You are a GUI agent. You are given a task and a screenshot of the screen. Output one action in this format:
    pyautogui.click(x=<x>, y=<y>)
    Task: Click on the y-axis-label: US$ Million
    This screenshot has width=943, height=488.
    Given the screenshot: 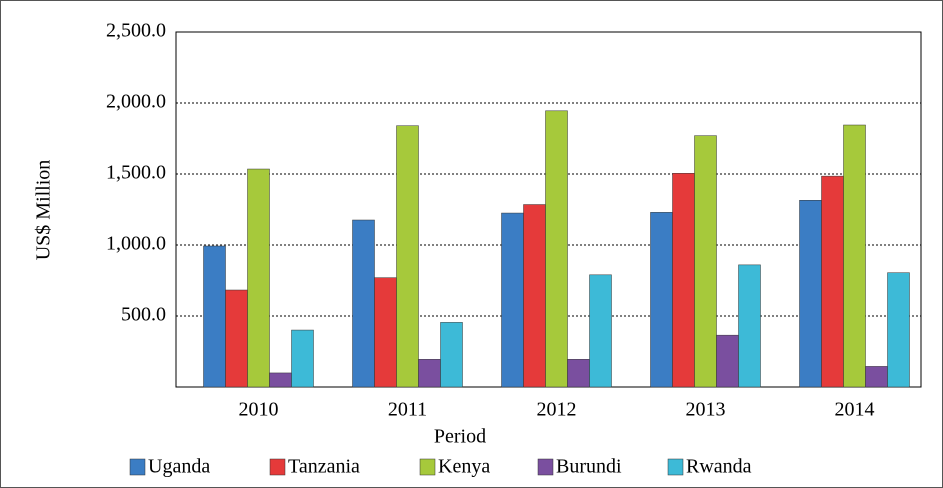 What is the action you would take?
    pyautogui.click(x=44, y=210)
    